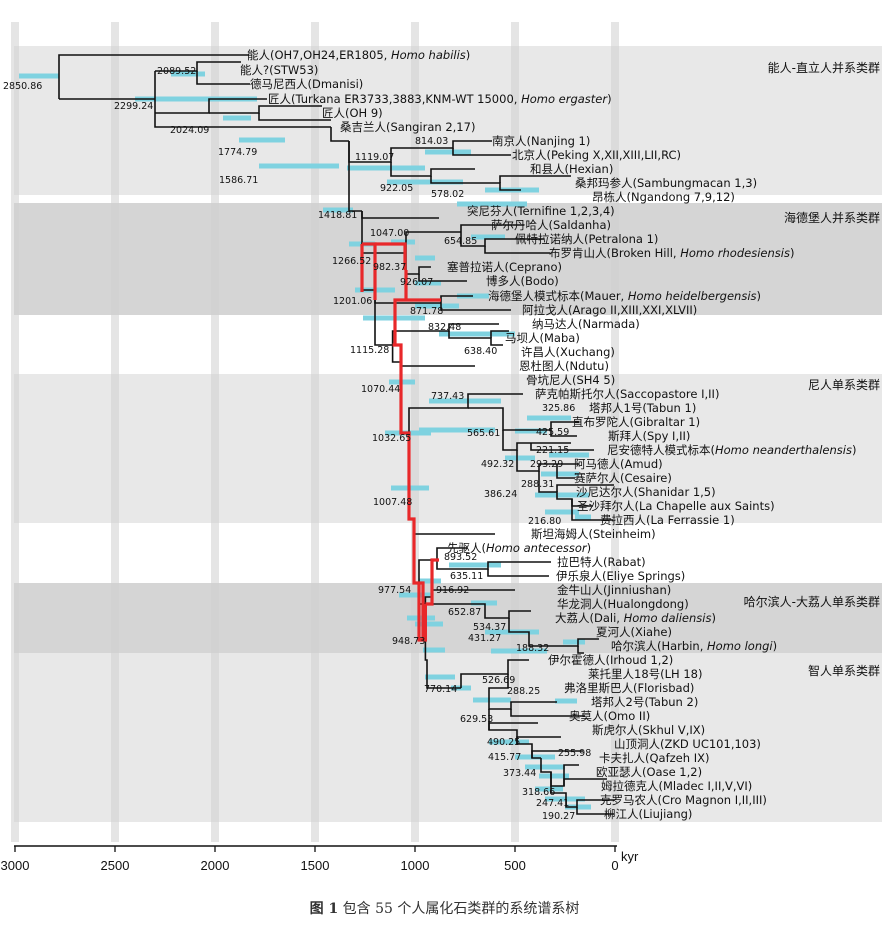 Image resolution: width=889 pixels, height=925 pixels. What do you see at coordinates (237, 152) in the screenshot?
I see `node-age-label: 1774.79` at bounding box center [237, 152].